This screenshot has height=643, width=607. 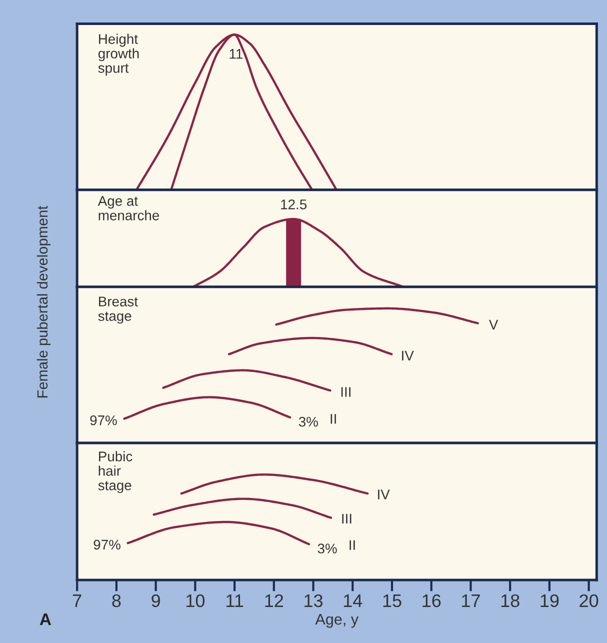 What do you see at coordinates (115, 472) in the screenshot?
I see `chart-title: Pubic hair stage` at bounding box center [115, 472].